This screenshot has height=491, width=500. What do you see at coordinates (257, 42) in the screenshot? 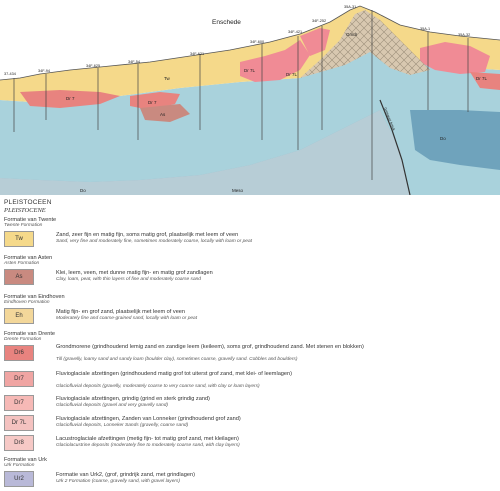
I see `well-label: 34F-600` at bounding box center [257, 42].